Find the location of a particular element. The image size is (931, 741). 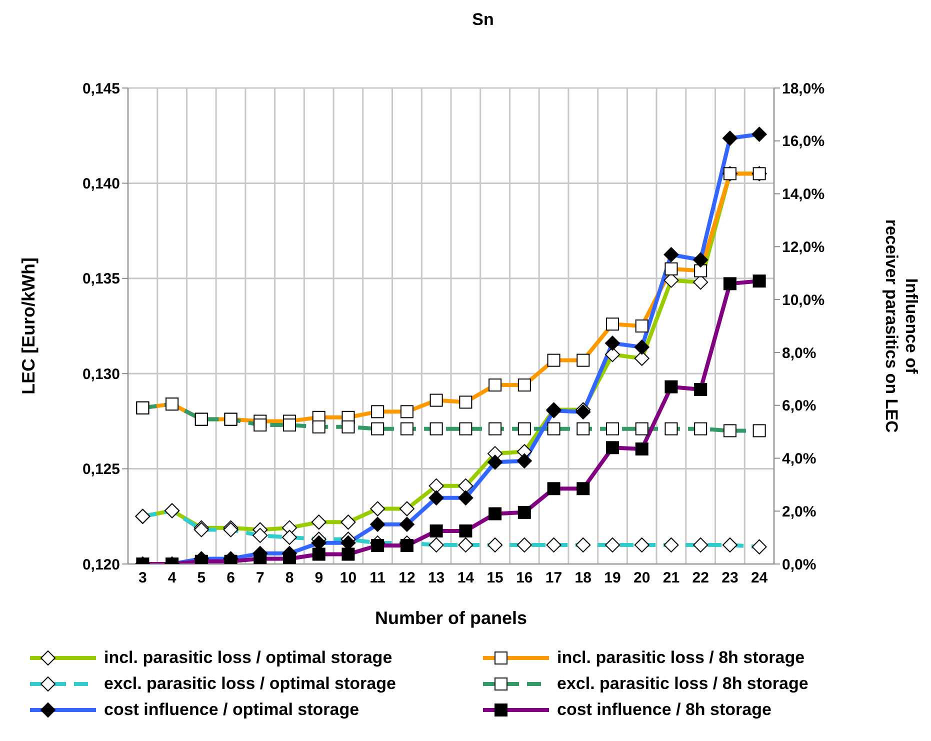

x-tick-label: 7 is located at coordinates (260, 578).